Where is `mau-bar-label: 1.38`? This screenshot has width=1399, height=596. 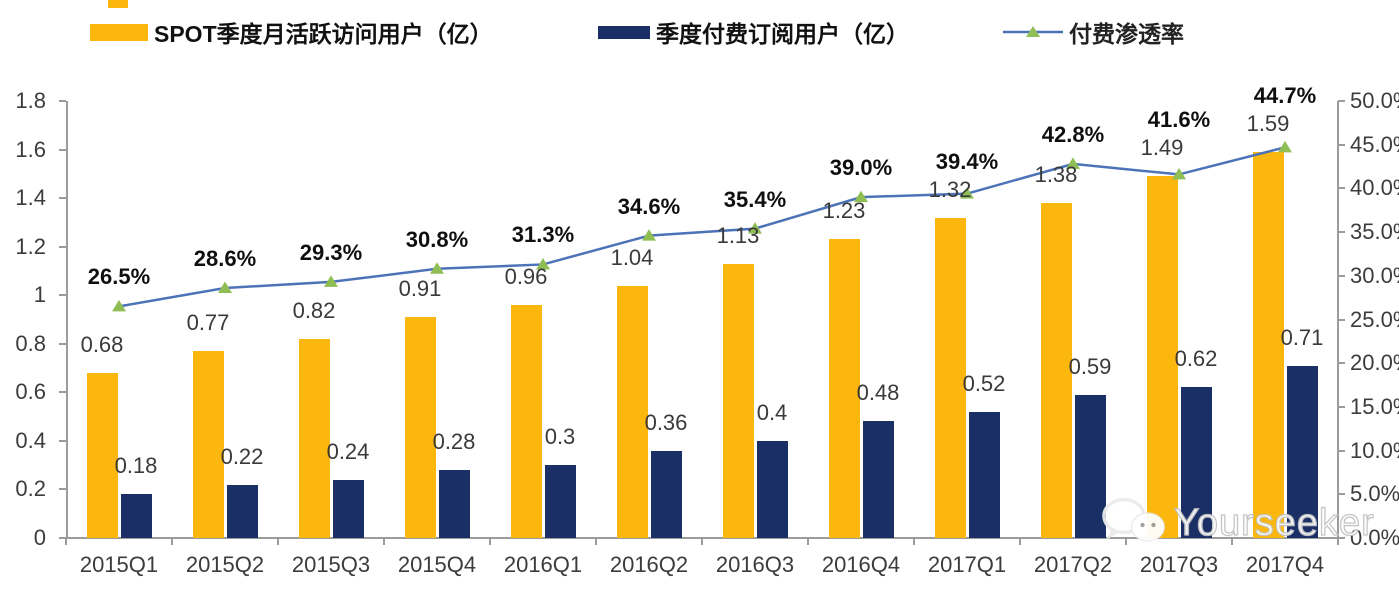 mau-bar-label: 1.38 is located at coordinates (1056, 174).